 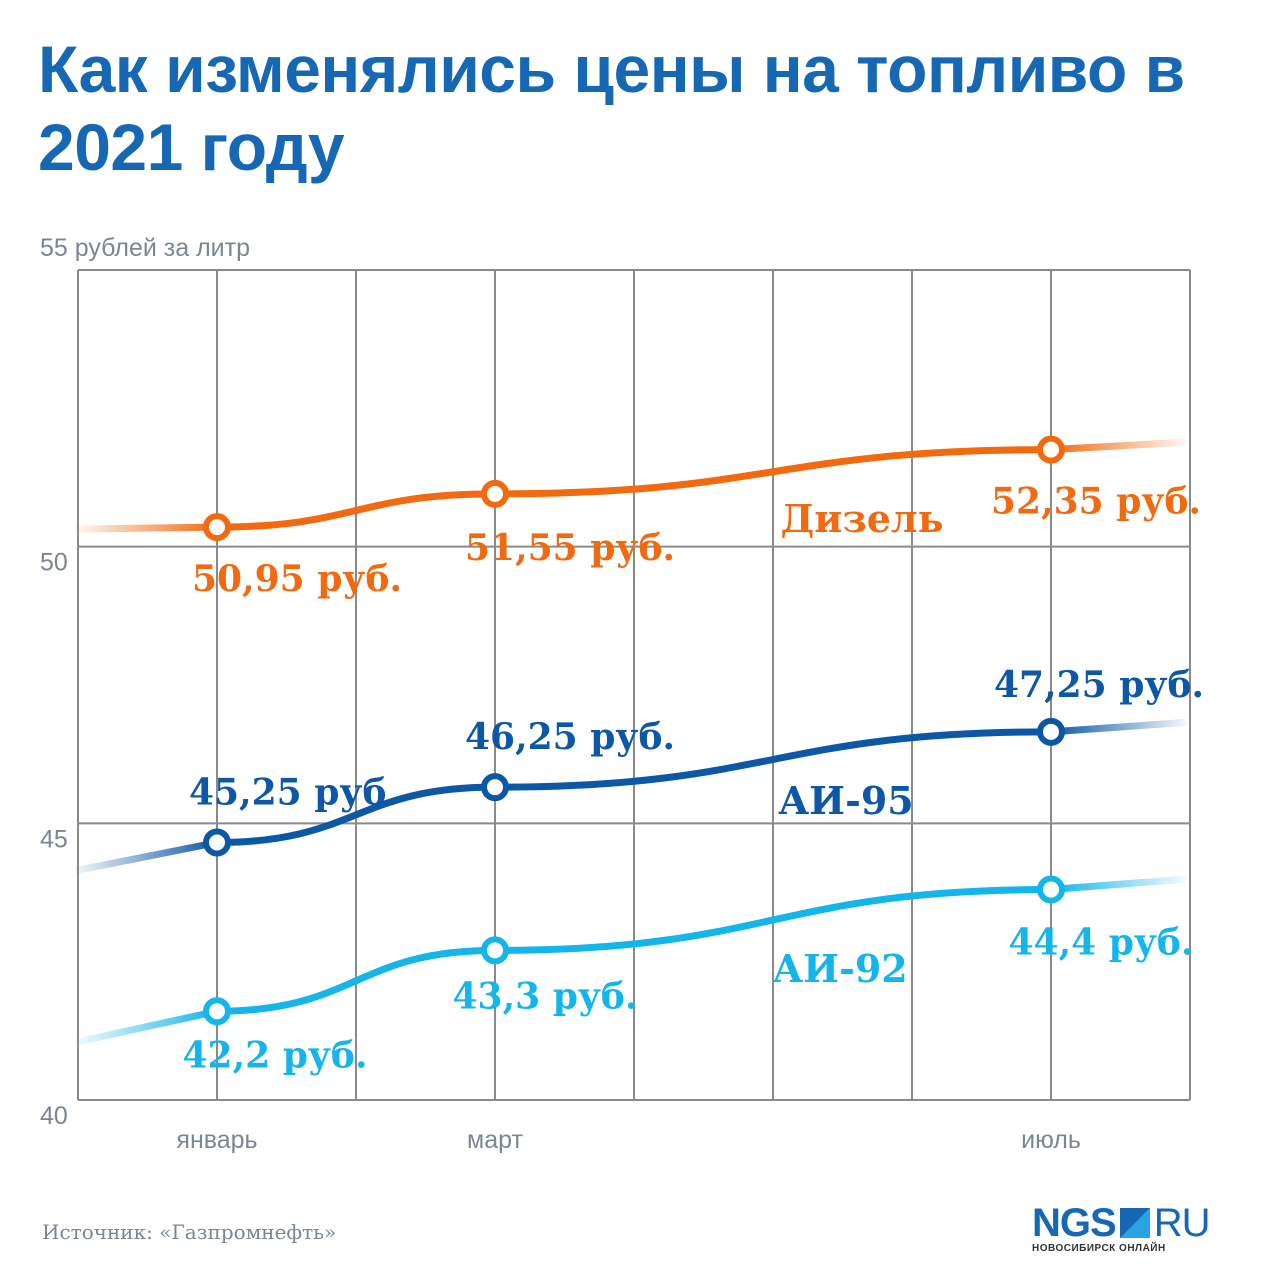 I want to click on x-tick-label: март, so click(x=495, y=1140).